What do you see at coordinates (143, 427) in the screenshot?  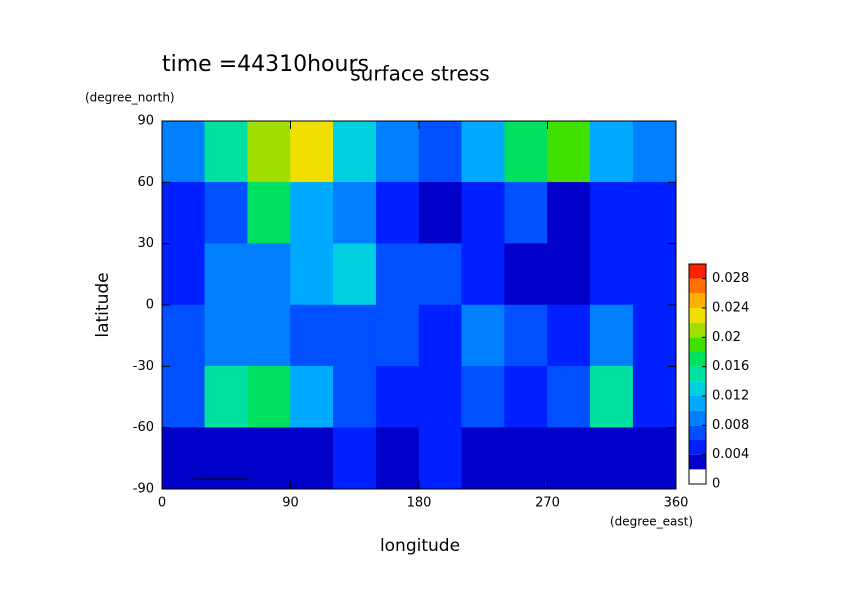 I see `y-tick-label: -60` at bounding box center [143, 427].